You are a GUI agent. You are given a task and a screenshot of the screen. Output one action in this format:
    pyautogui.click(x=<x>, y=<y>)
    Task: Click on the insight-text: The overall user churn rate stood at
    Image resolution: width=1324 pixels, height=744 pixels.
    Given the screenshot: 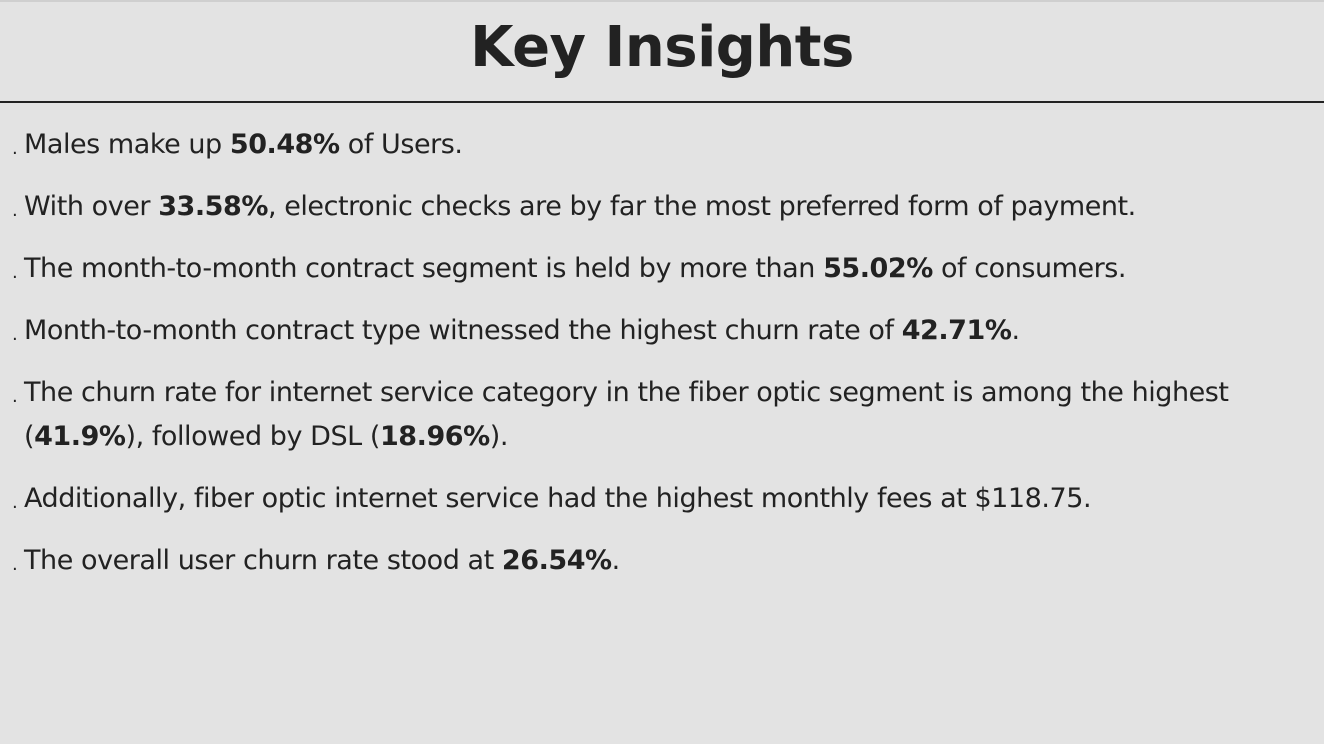 What is the action you would take?
    pyautogui.click(x=263, y=560)
    